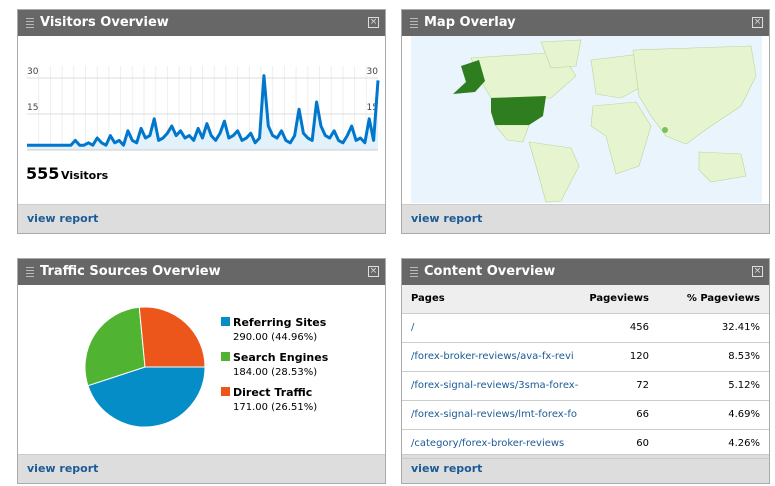 The width and height of the screenshot is (775, 486). I want to click on panel-title: Traffic Sources Overview, so click(130, 271).